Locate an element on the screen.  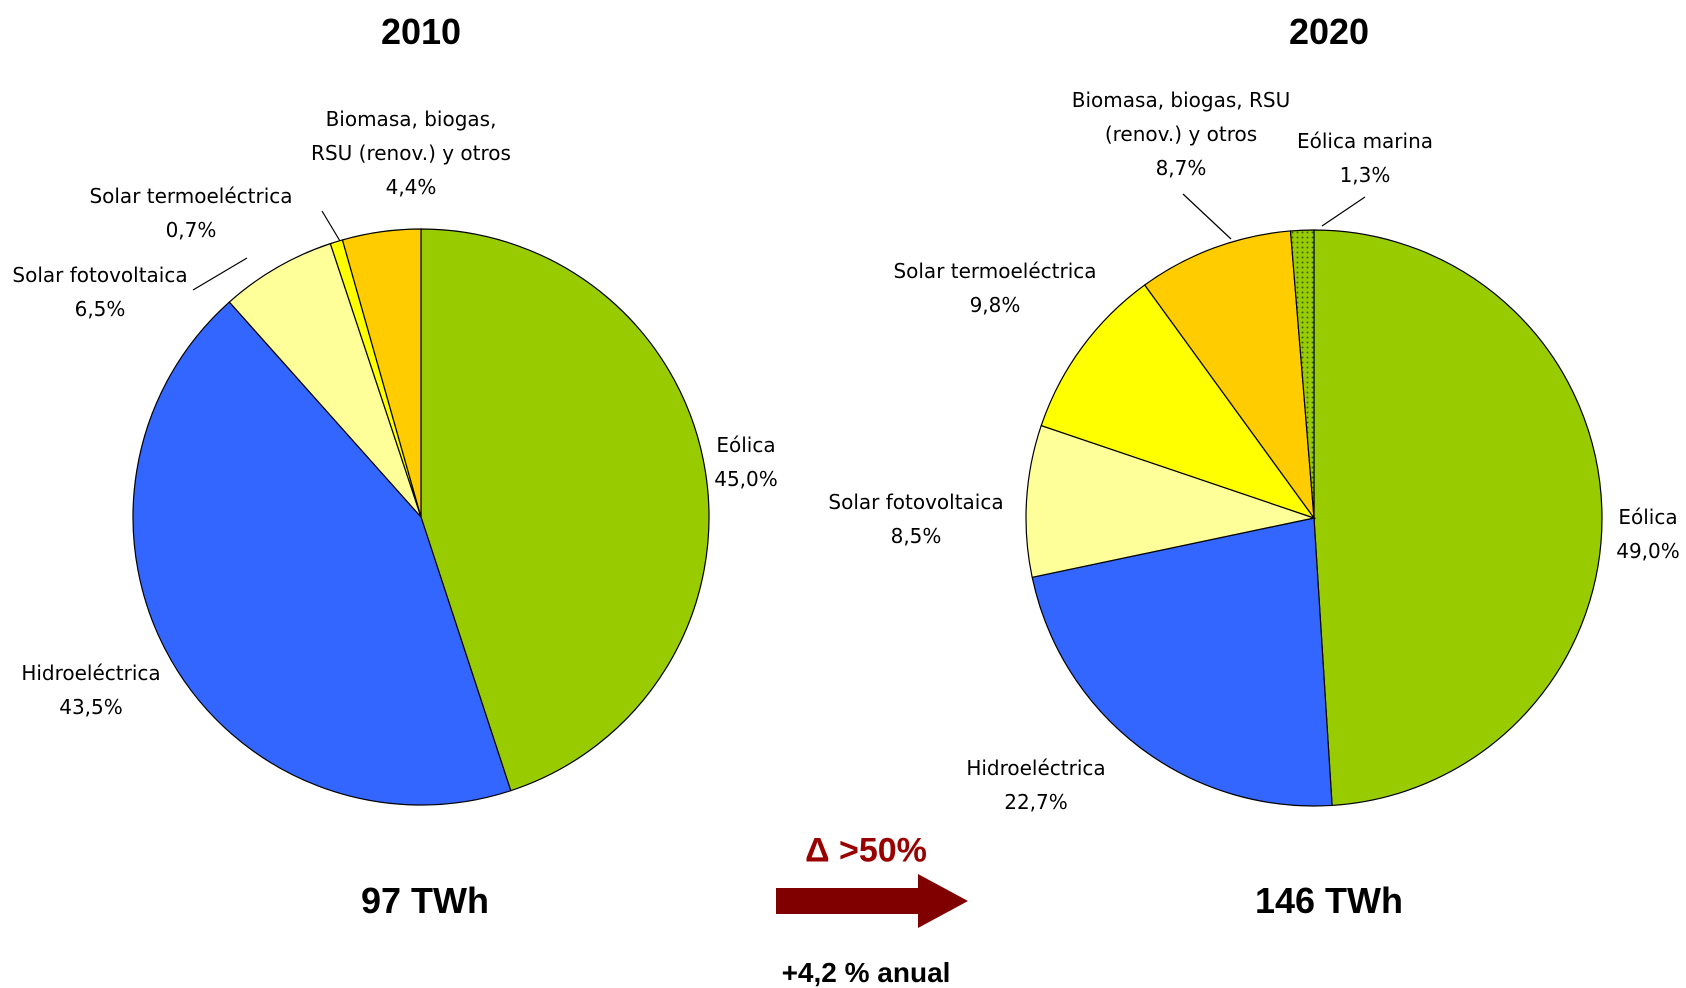
growth-arrow is located at coordinates (872, 901).